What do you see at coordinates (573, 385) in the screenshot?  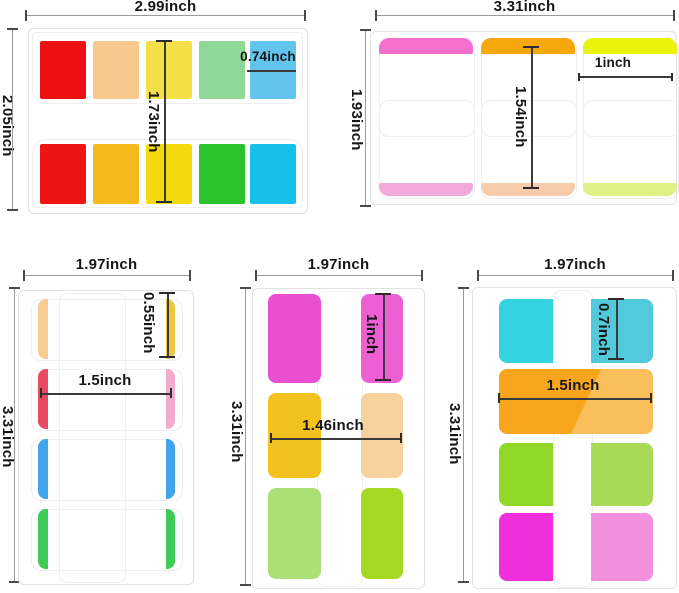 I see `pack-e-flag-width-label: 1.5inch` at bounding box center [573, 385].